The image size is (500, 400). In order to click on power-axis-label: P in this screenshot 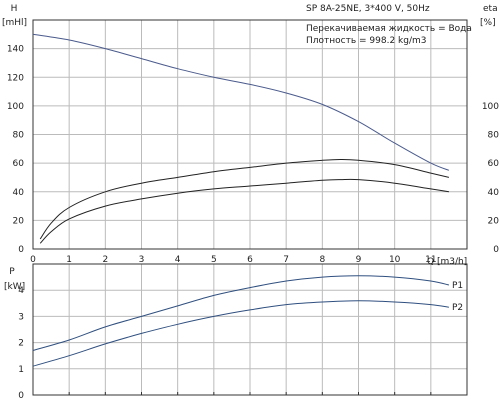, I will do `click(12, 272)`.